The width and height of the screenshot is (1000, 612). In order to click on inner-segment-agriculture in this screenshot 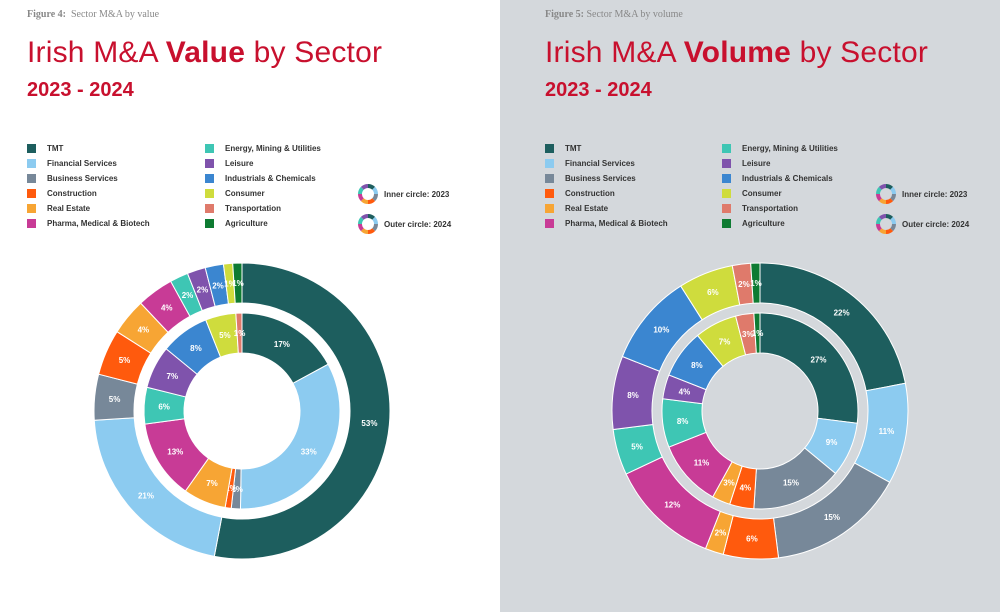, I will do `click(757, 333)`.